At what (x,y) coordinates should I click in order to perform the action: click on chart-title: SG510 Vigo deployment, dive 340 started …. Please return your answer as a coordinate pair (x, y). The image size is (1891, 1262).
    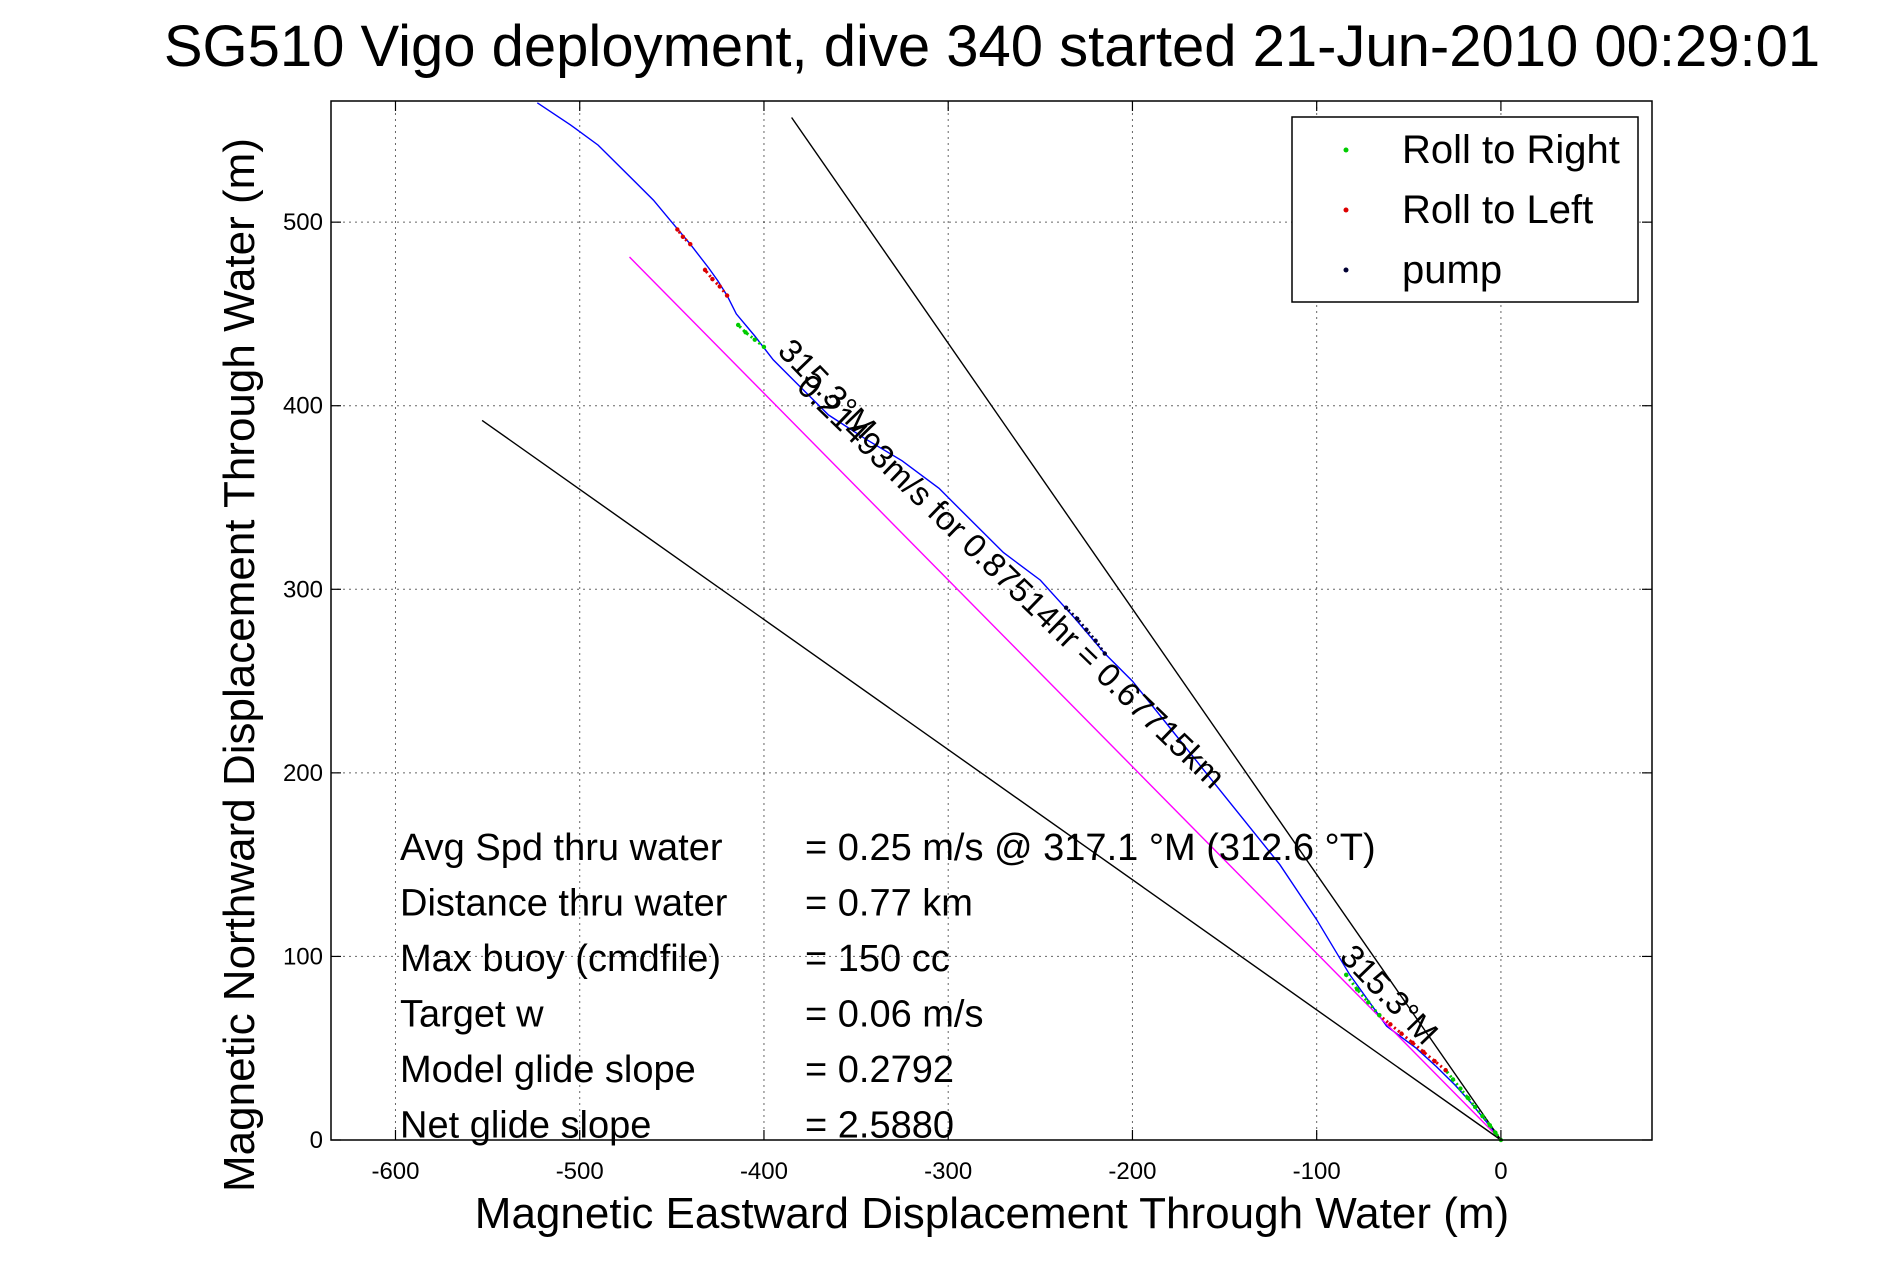
    Looking at the image, I should click on (992, 46).